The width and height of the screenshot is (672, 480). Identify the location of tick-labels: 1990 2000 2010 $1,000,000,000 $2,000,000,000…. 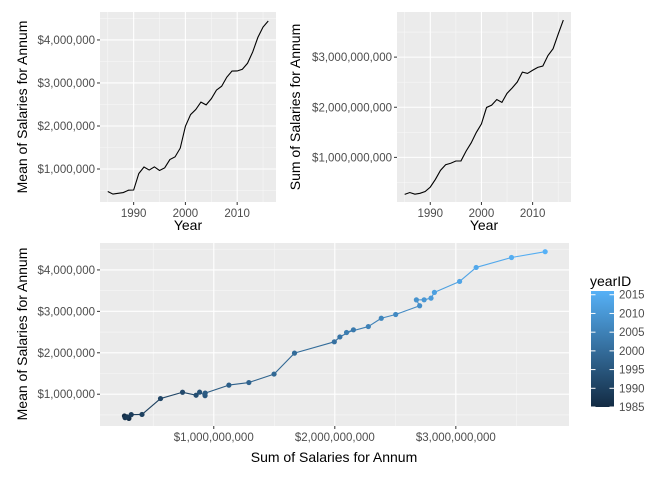
(428, 136).